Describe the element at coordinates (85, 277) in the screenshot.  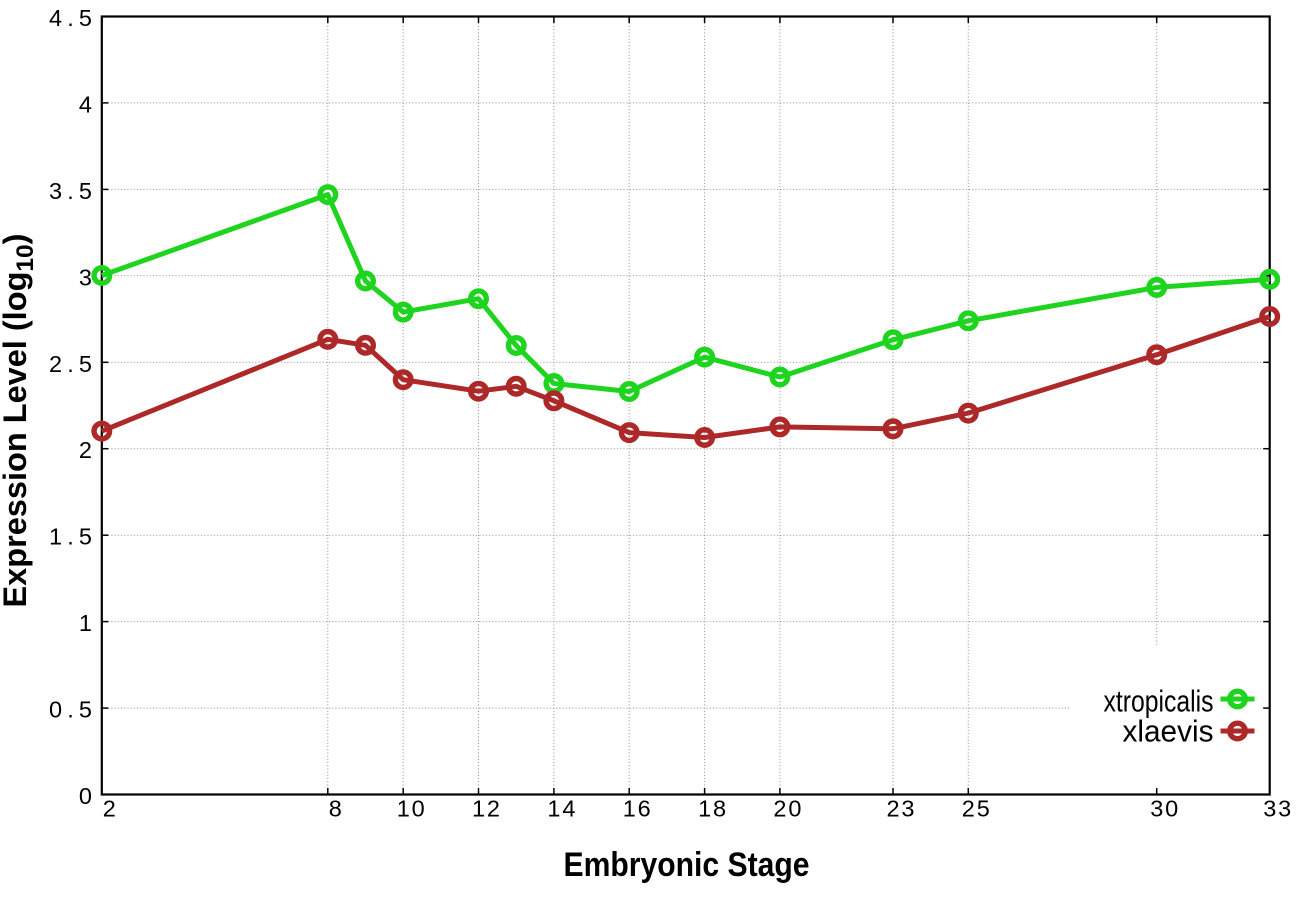
I see `svg-text: 3` at that location.